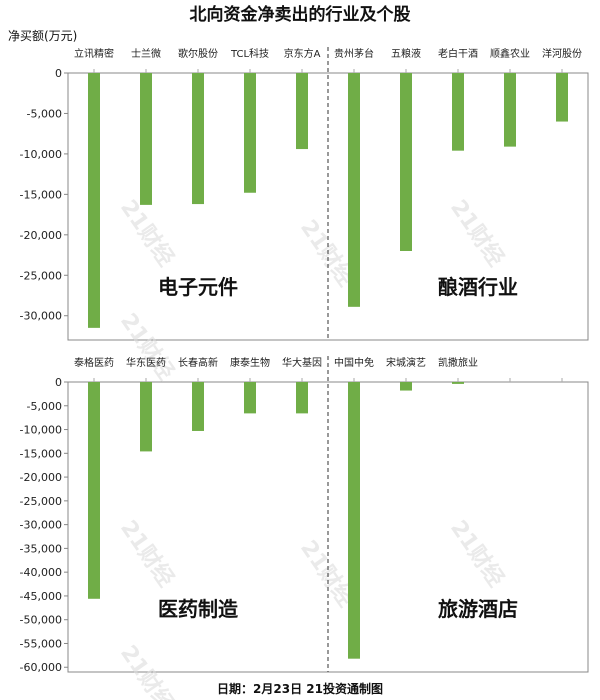 This screenshot has width=600, height=700. What do you see at coordinates (41, 620) in the screenshot?
I see `y-tick-label: -50,000` at bounding box center [41, 620].